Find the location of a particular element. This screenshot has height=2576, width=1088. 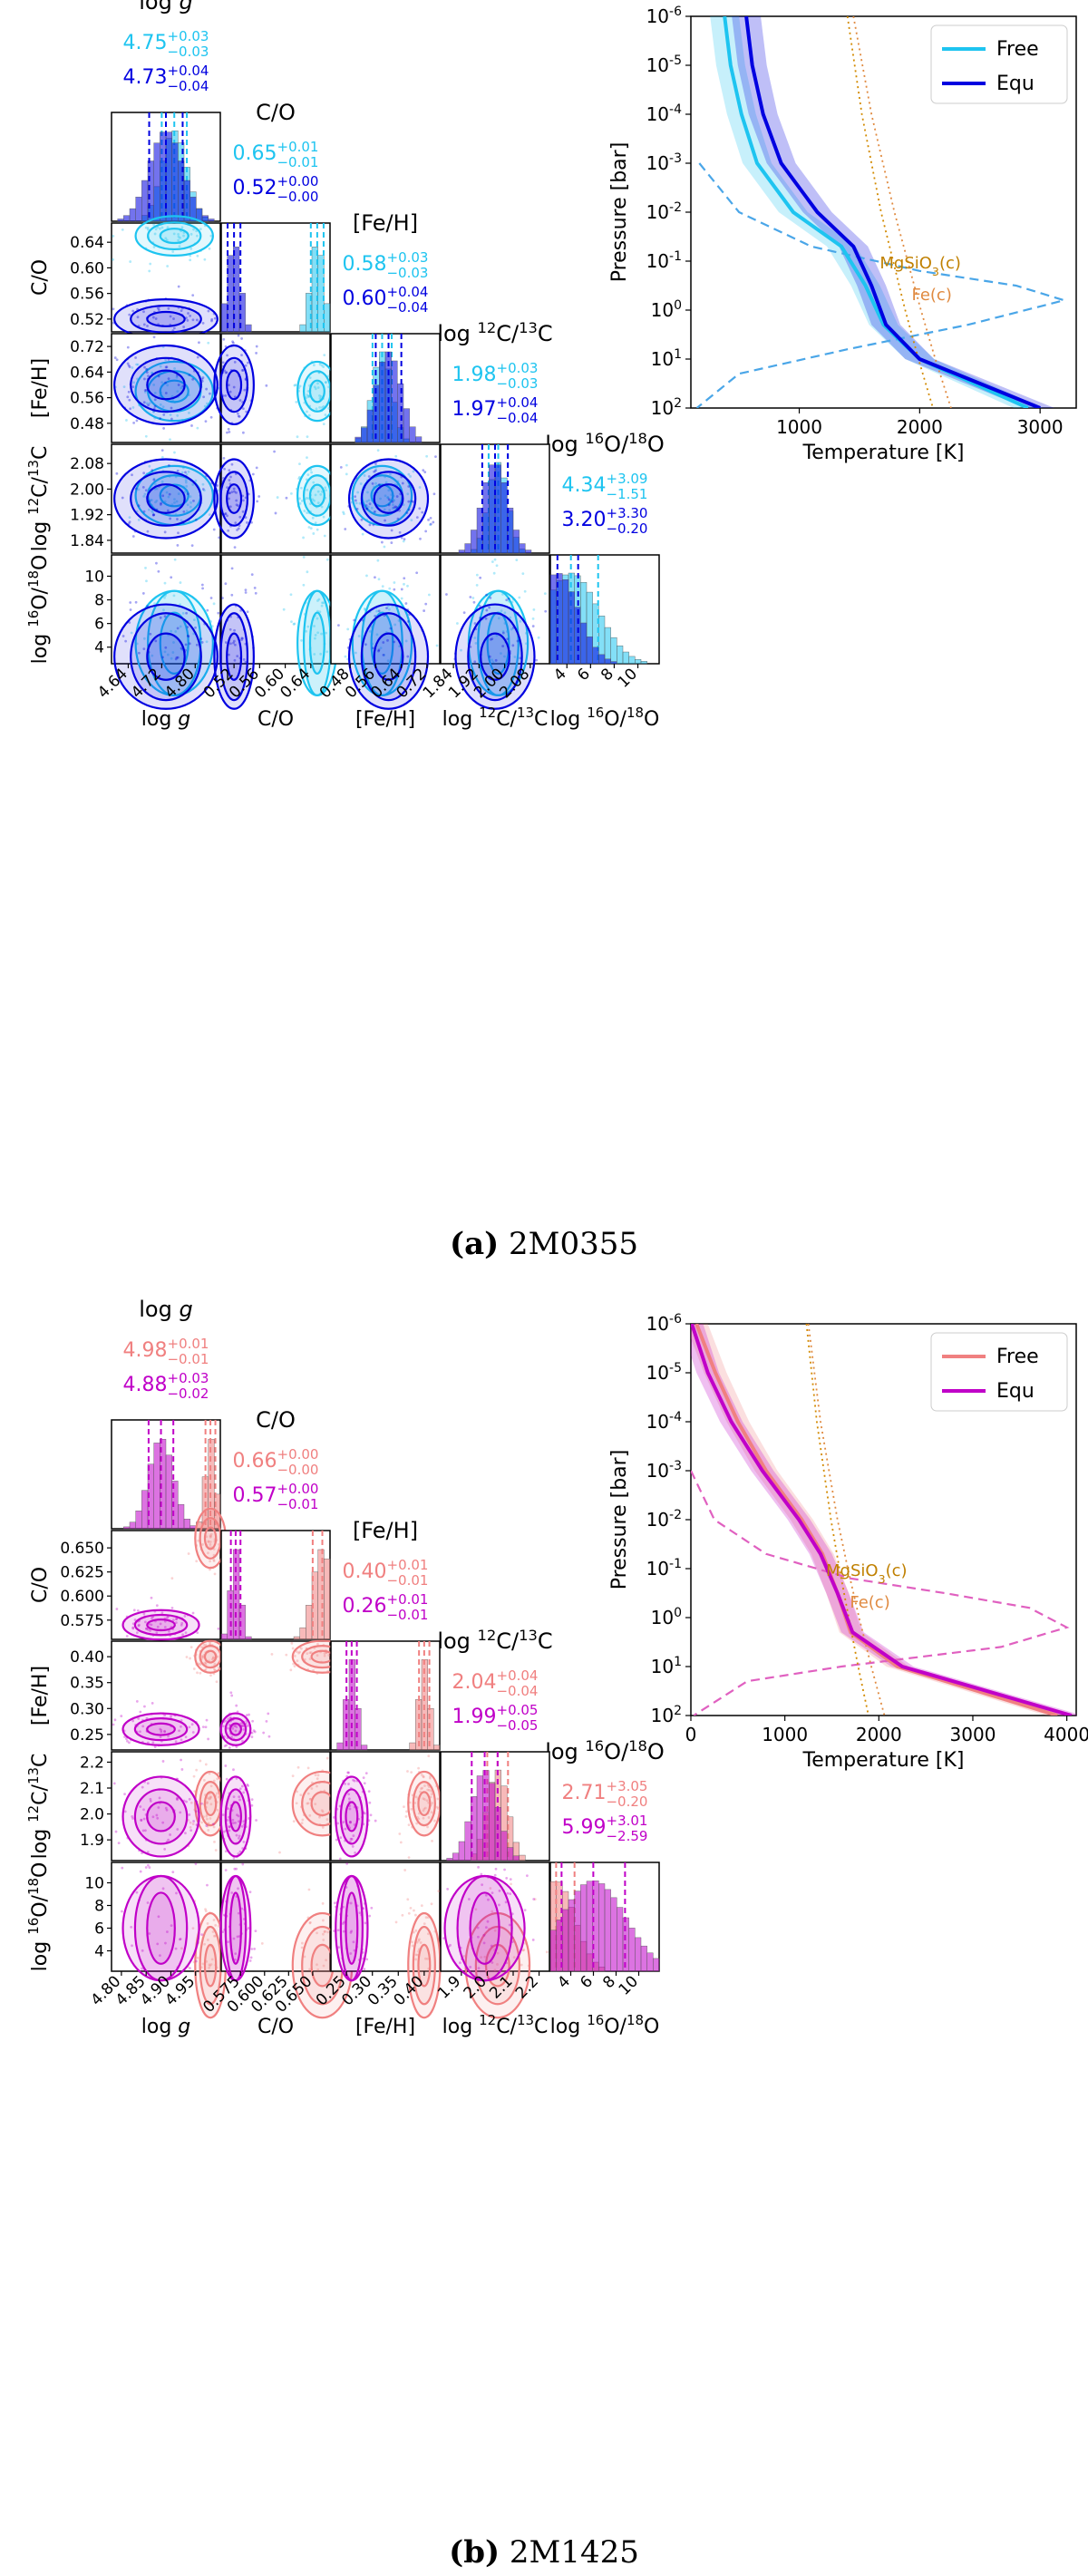

annot-fe: Fe(c) is located at coordinates (869, 1602).